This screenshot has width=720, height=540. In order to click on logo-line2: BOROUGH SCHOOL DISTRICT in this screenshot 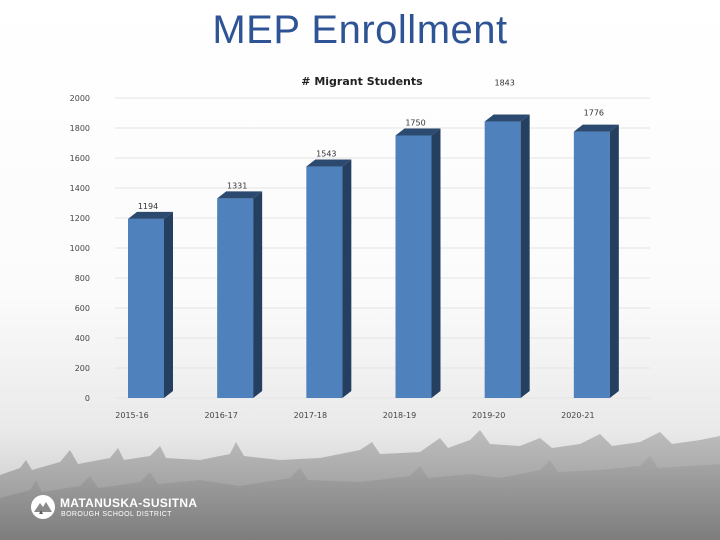, I will do `click(116, 514)`.